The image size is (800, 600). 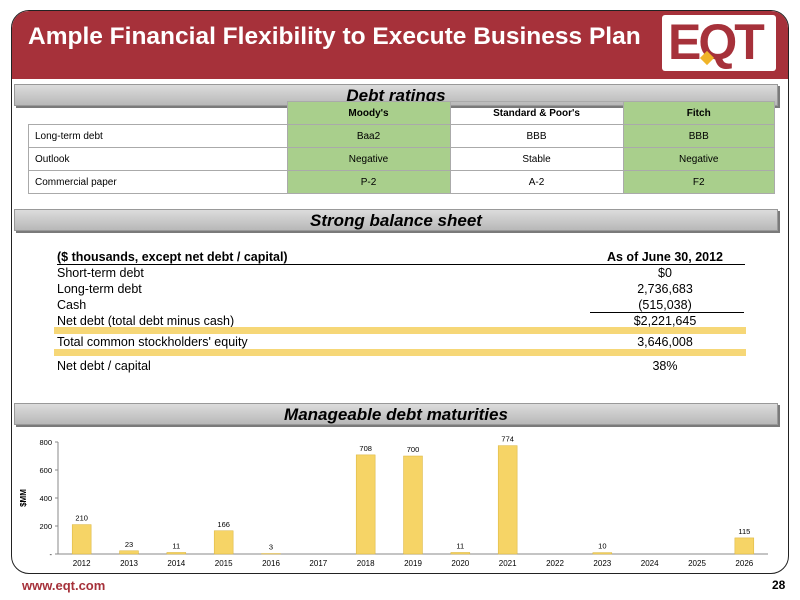 What do you see at coordinates (698, 113) in the screenshot?
I see `ratings-col-fitch: Fitch` at bounding box center [698, 113].